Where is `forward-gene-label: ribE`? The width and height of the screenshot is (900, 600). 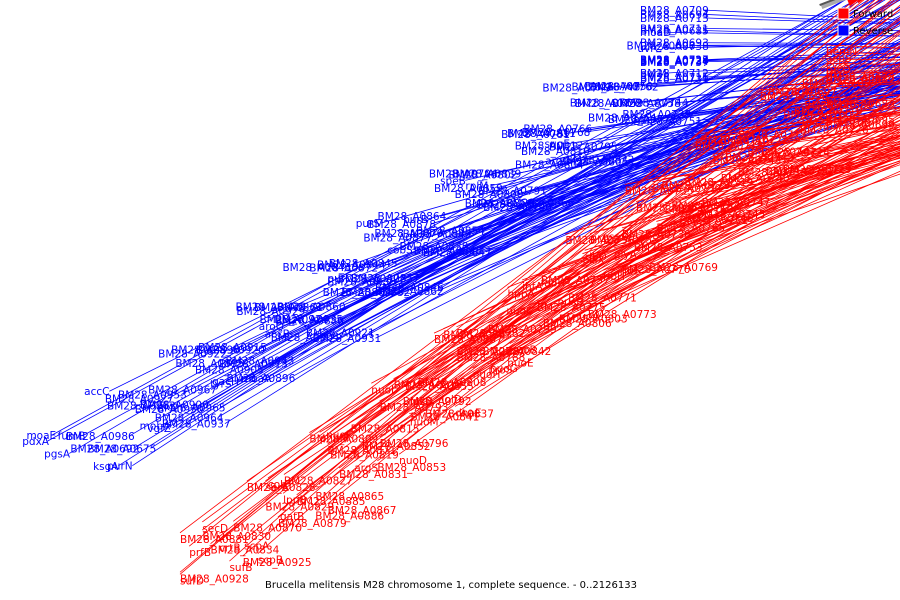
forward-gene-label: ribE is located at coordinates (630, 271).